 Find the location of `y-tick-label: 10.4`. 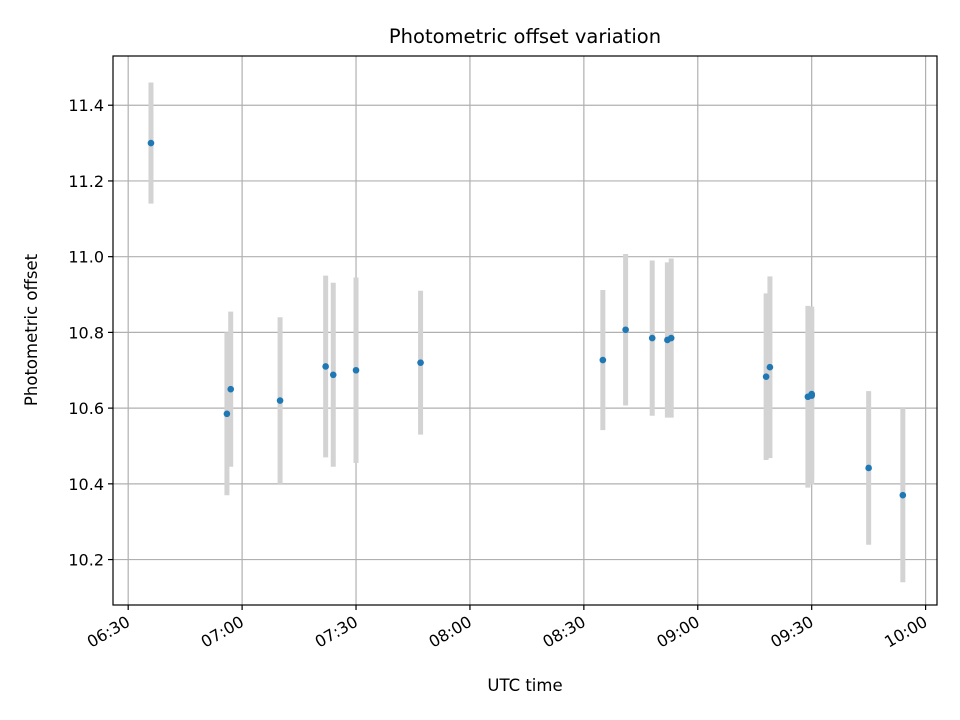

y-tick-label: 10.4 is located at coordinates (86, 484).